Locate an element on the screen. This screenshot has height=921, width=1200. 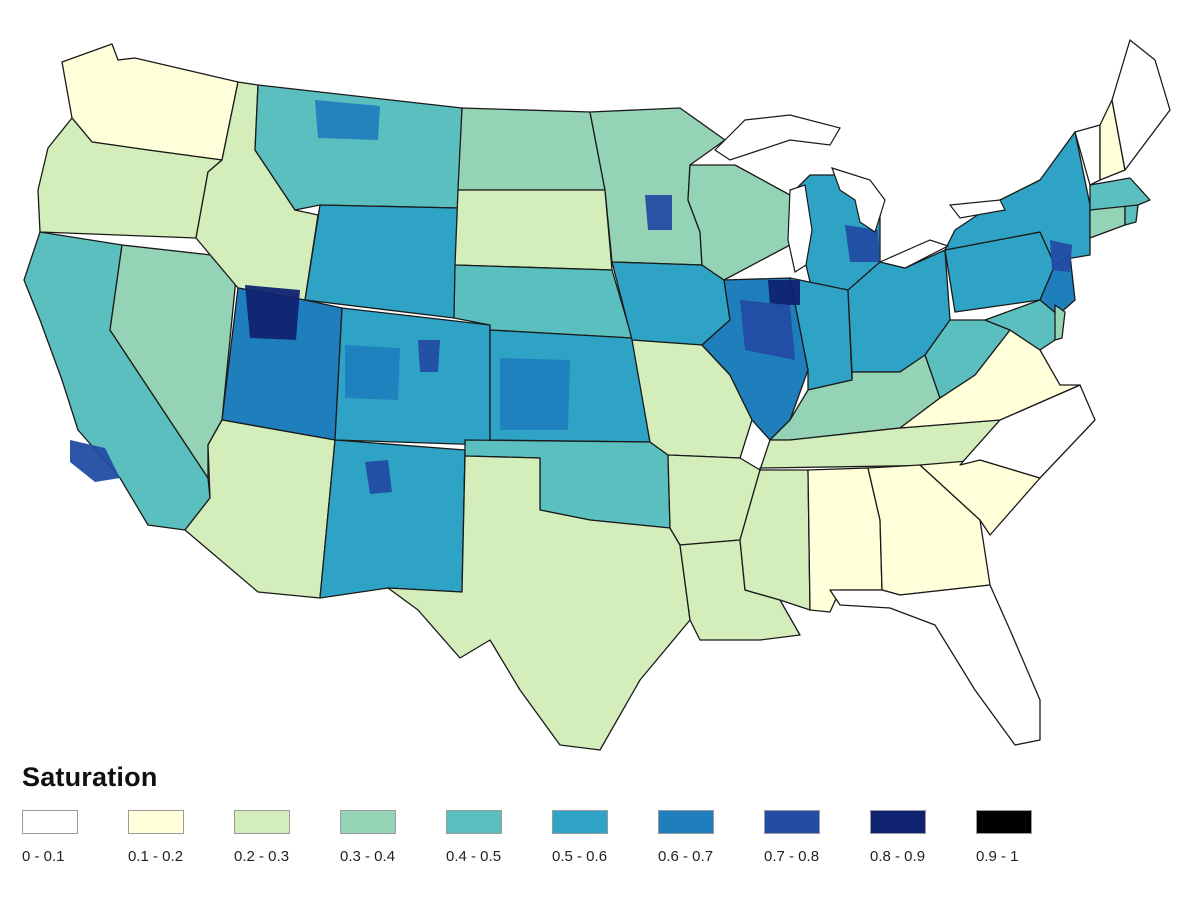
state-montana is located at coordinates (358, 147).